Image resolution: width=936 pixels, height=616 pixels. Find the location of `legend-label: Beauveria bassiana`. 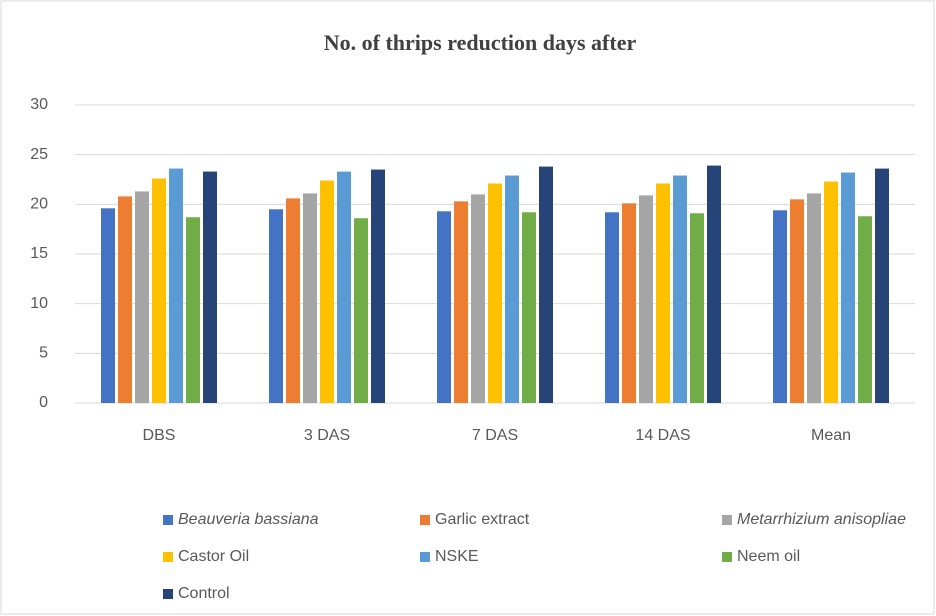

legend-label: Beauveria bassiana is located at coordinates (248, 519).